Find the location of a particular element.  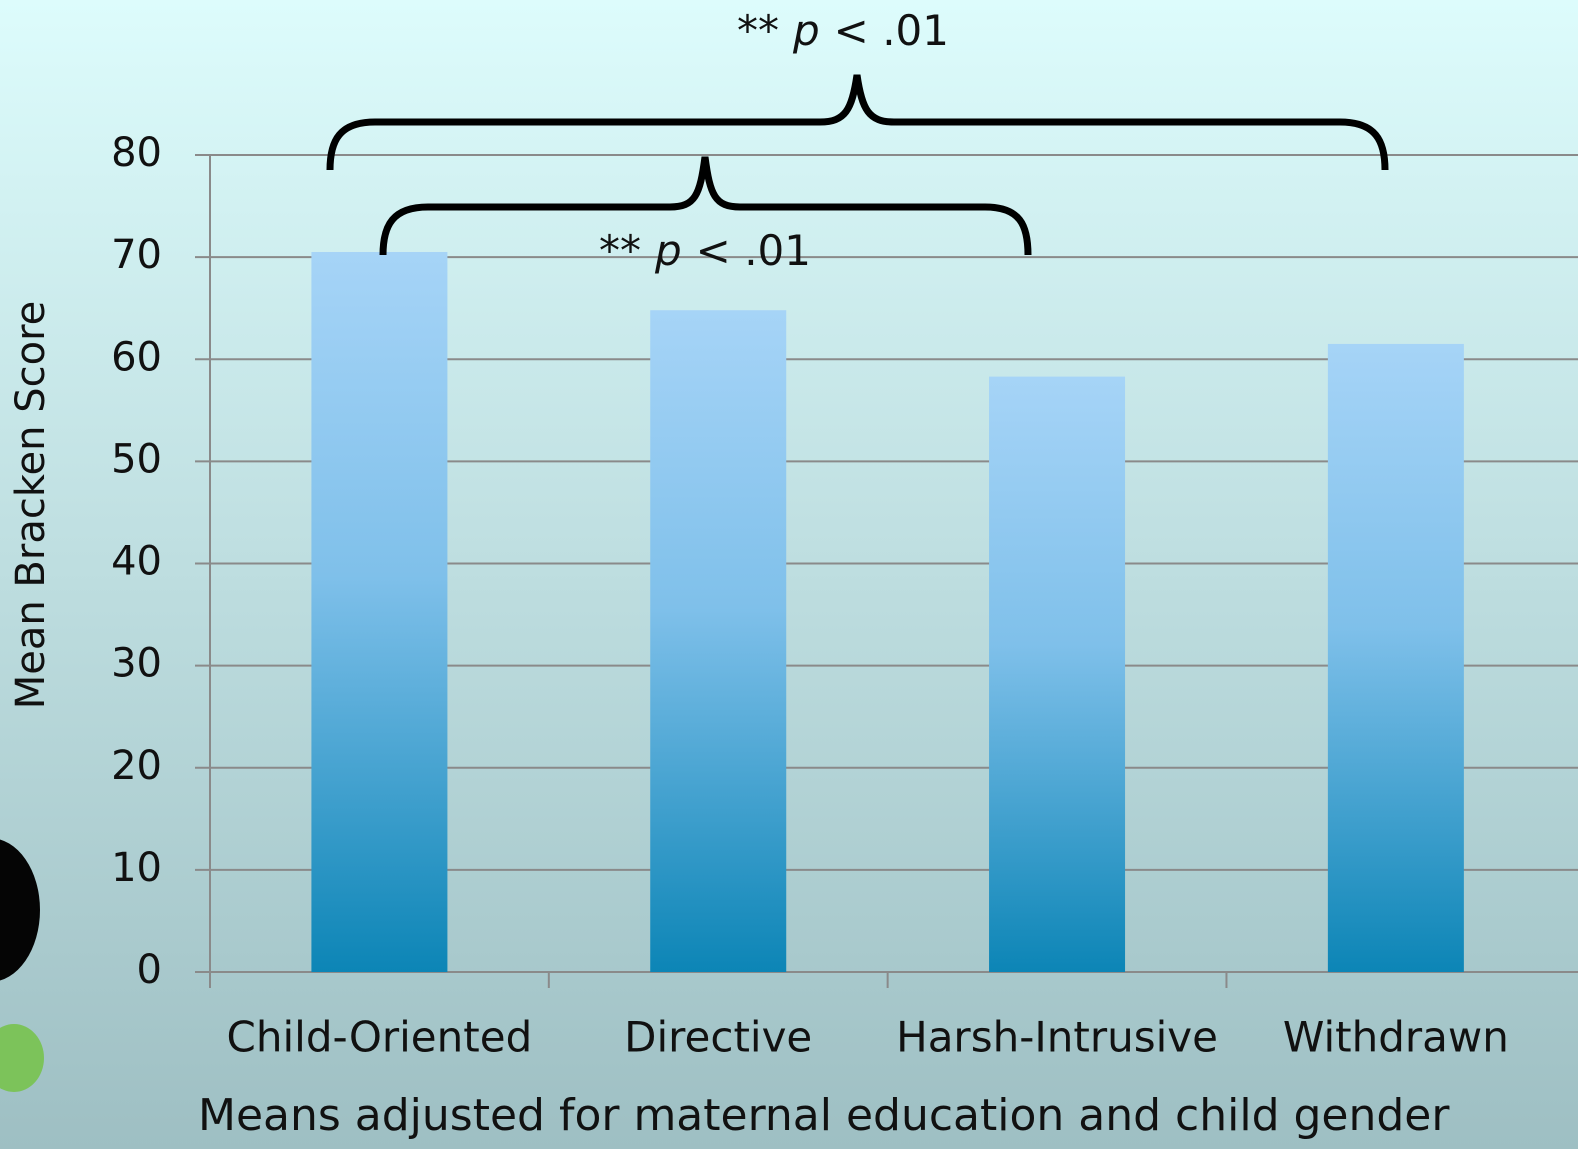

y-tick-label: 80 is located at coordinates (136, 153).